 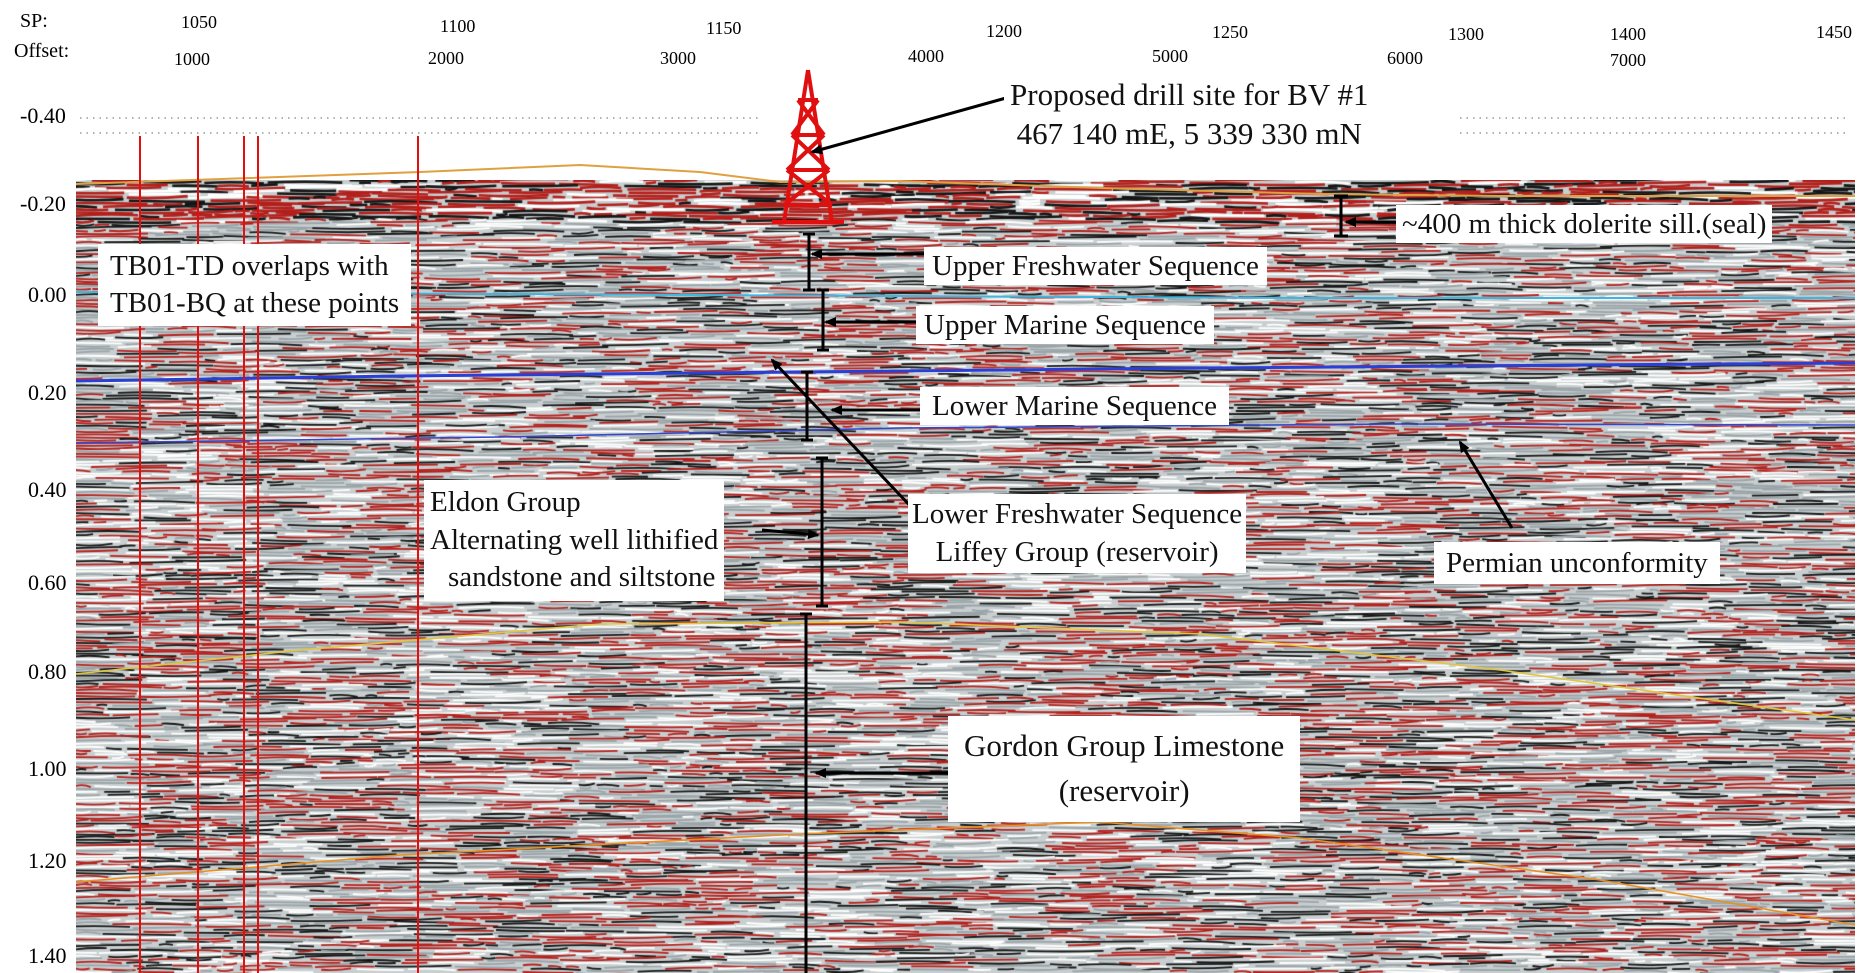 I want to click on gordon-group-label: Gordon Group Limestone, so click(x=1124, y=745).